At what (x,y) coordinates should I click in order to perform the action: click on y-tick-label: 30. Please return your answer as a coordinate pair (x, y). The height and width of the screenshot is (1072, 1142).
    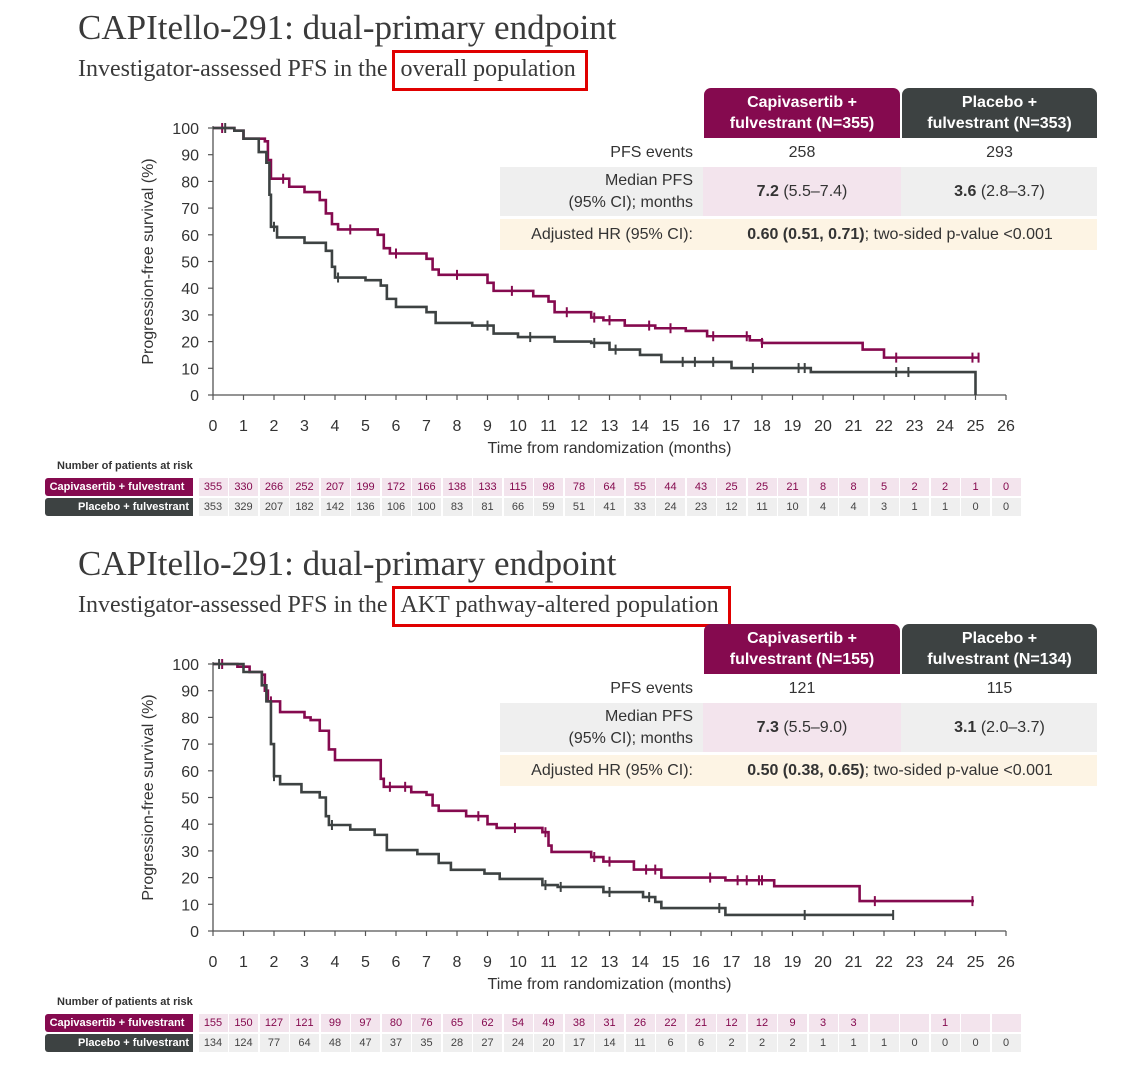
    Looking at the image, I should click on (190, 316).